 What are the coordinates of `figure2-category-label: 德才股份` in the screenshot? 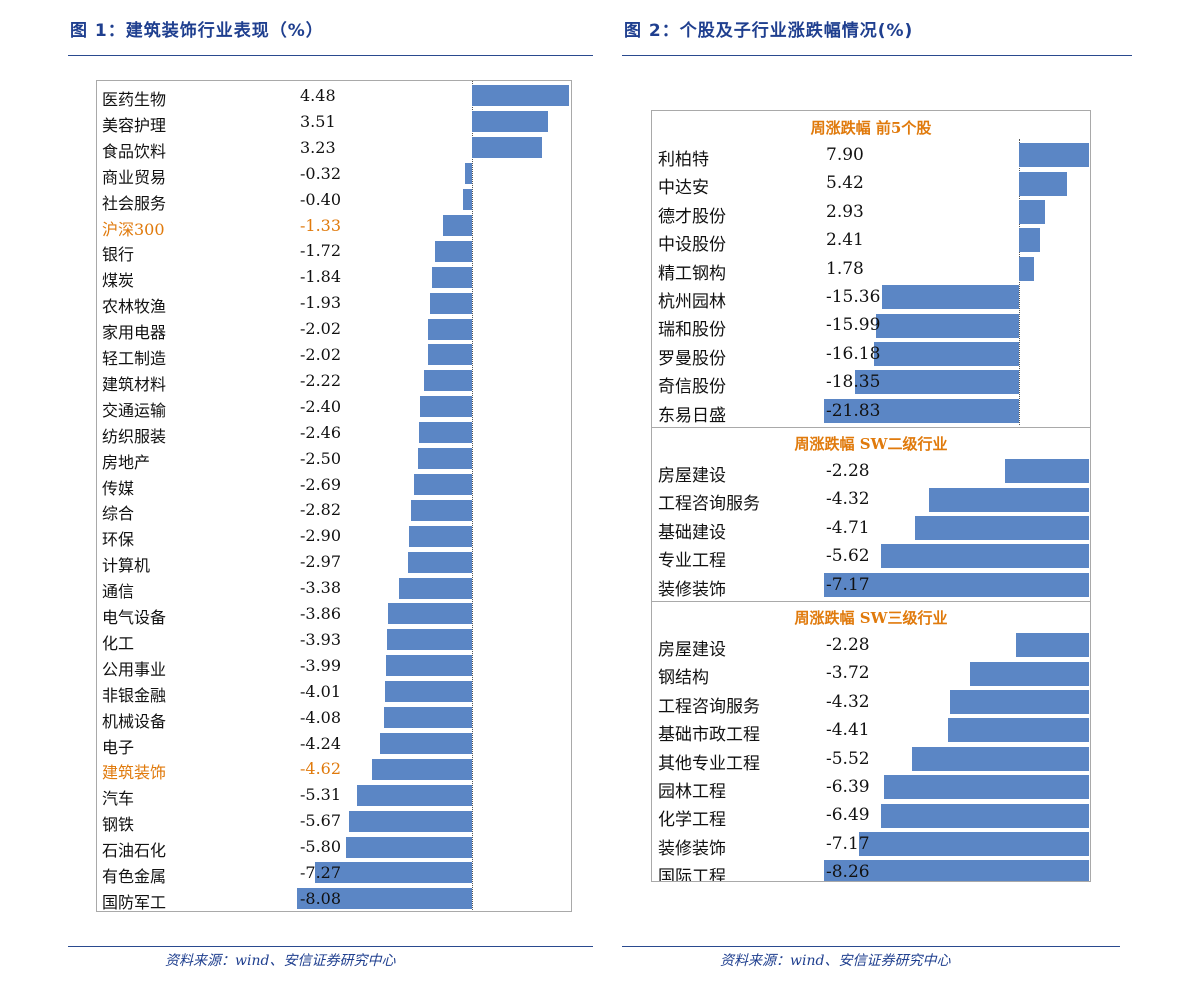 It's located at (692, 216).